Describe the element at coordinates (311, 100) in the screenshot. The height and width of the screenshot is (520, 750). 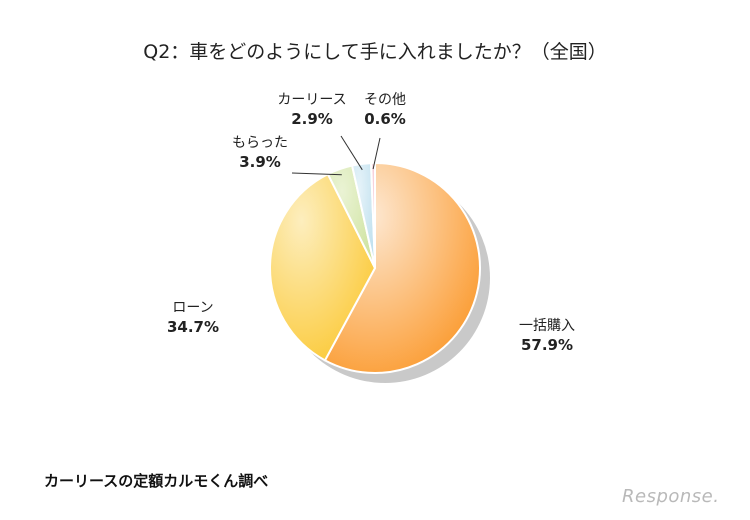
I see `slice-label-car-lease: カーリース` at that location.